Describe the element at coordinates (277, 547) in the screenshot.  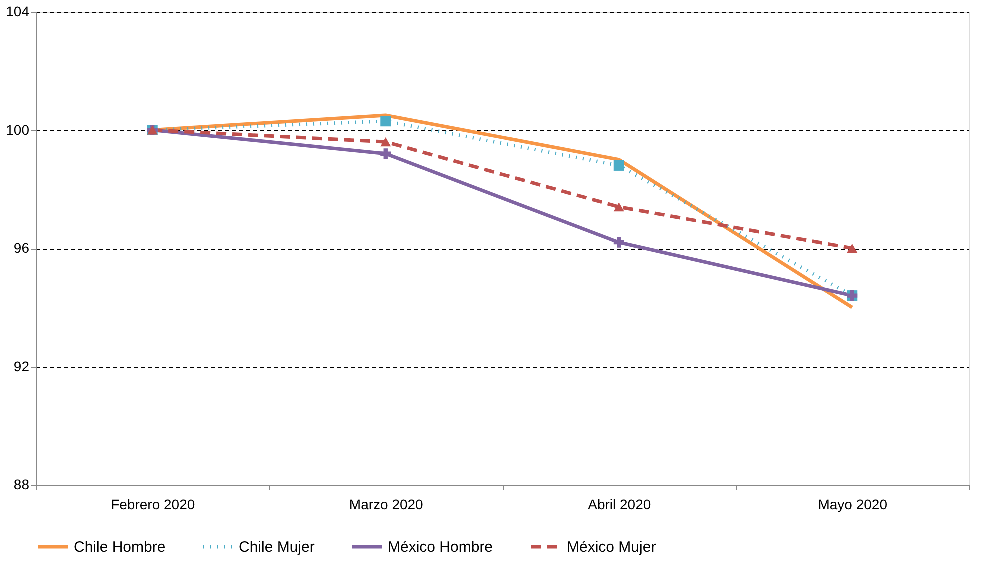
I see `legend-label: Chile Mujer` at that location.